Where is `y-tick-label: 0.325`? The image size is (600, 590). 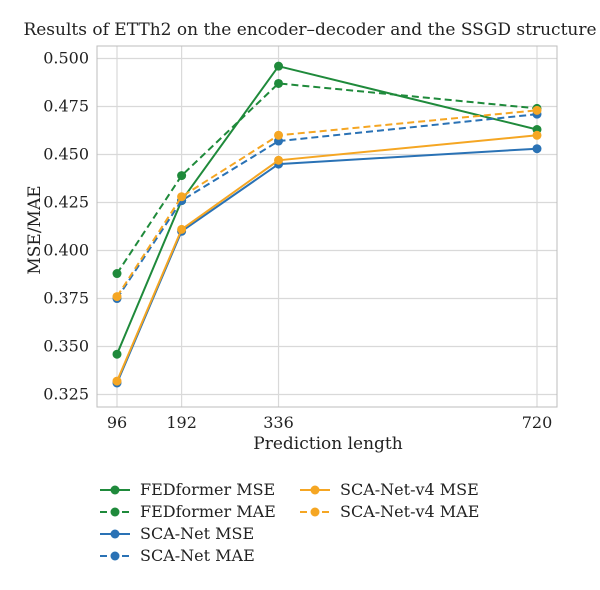 y-tick-label: 0.325 is located at coordinates (66, 394).